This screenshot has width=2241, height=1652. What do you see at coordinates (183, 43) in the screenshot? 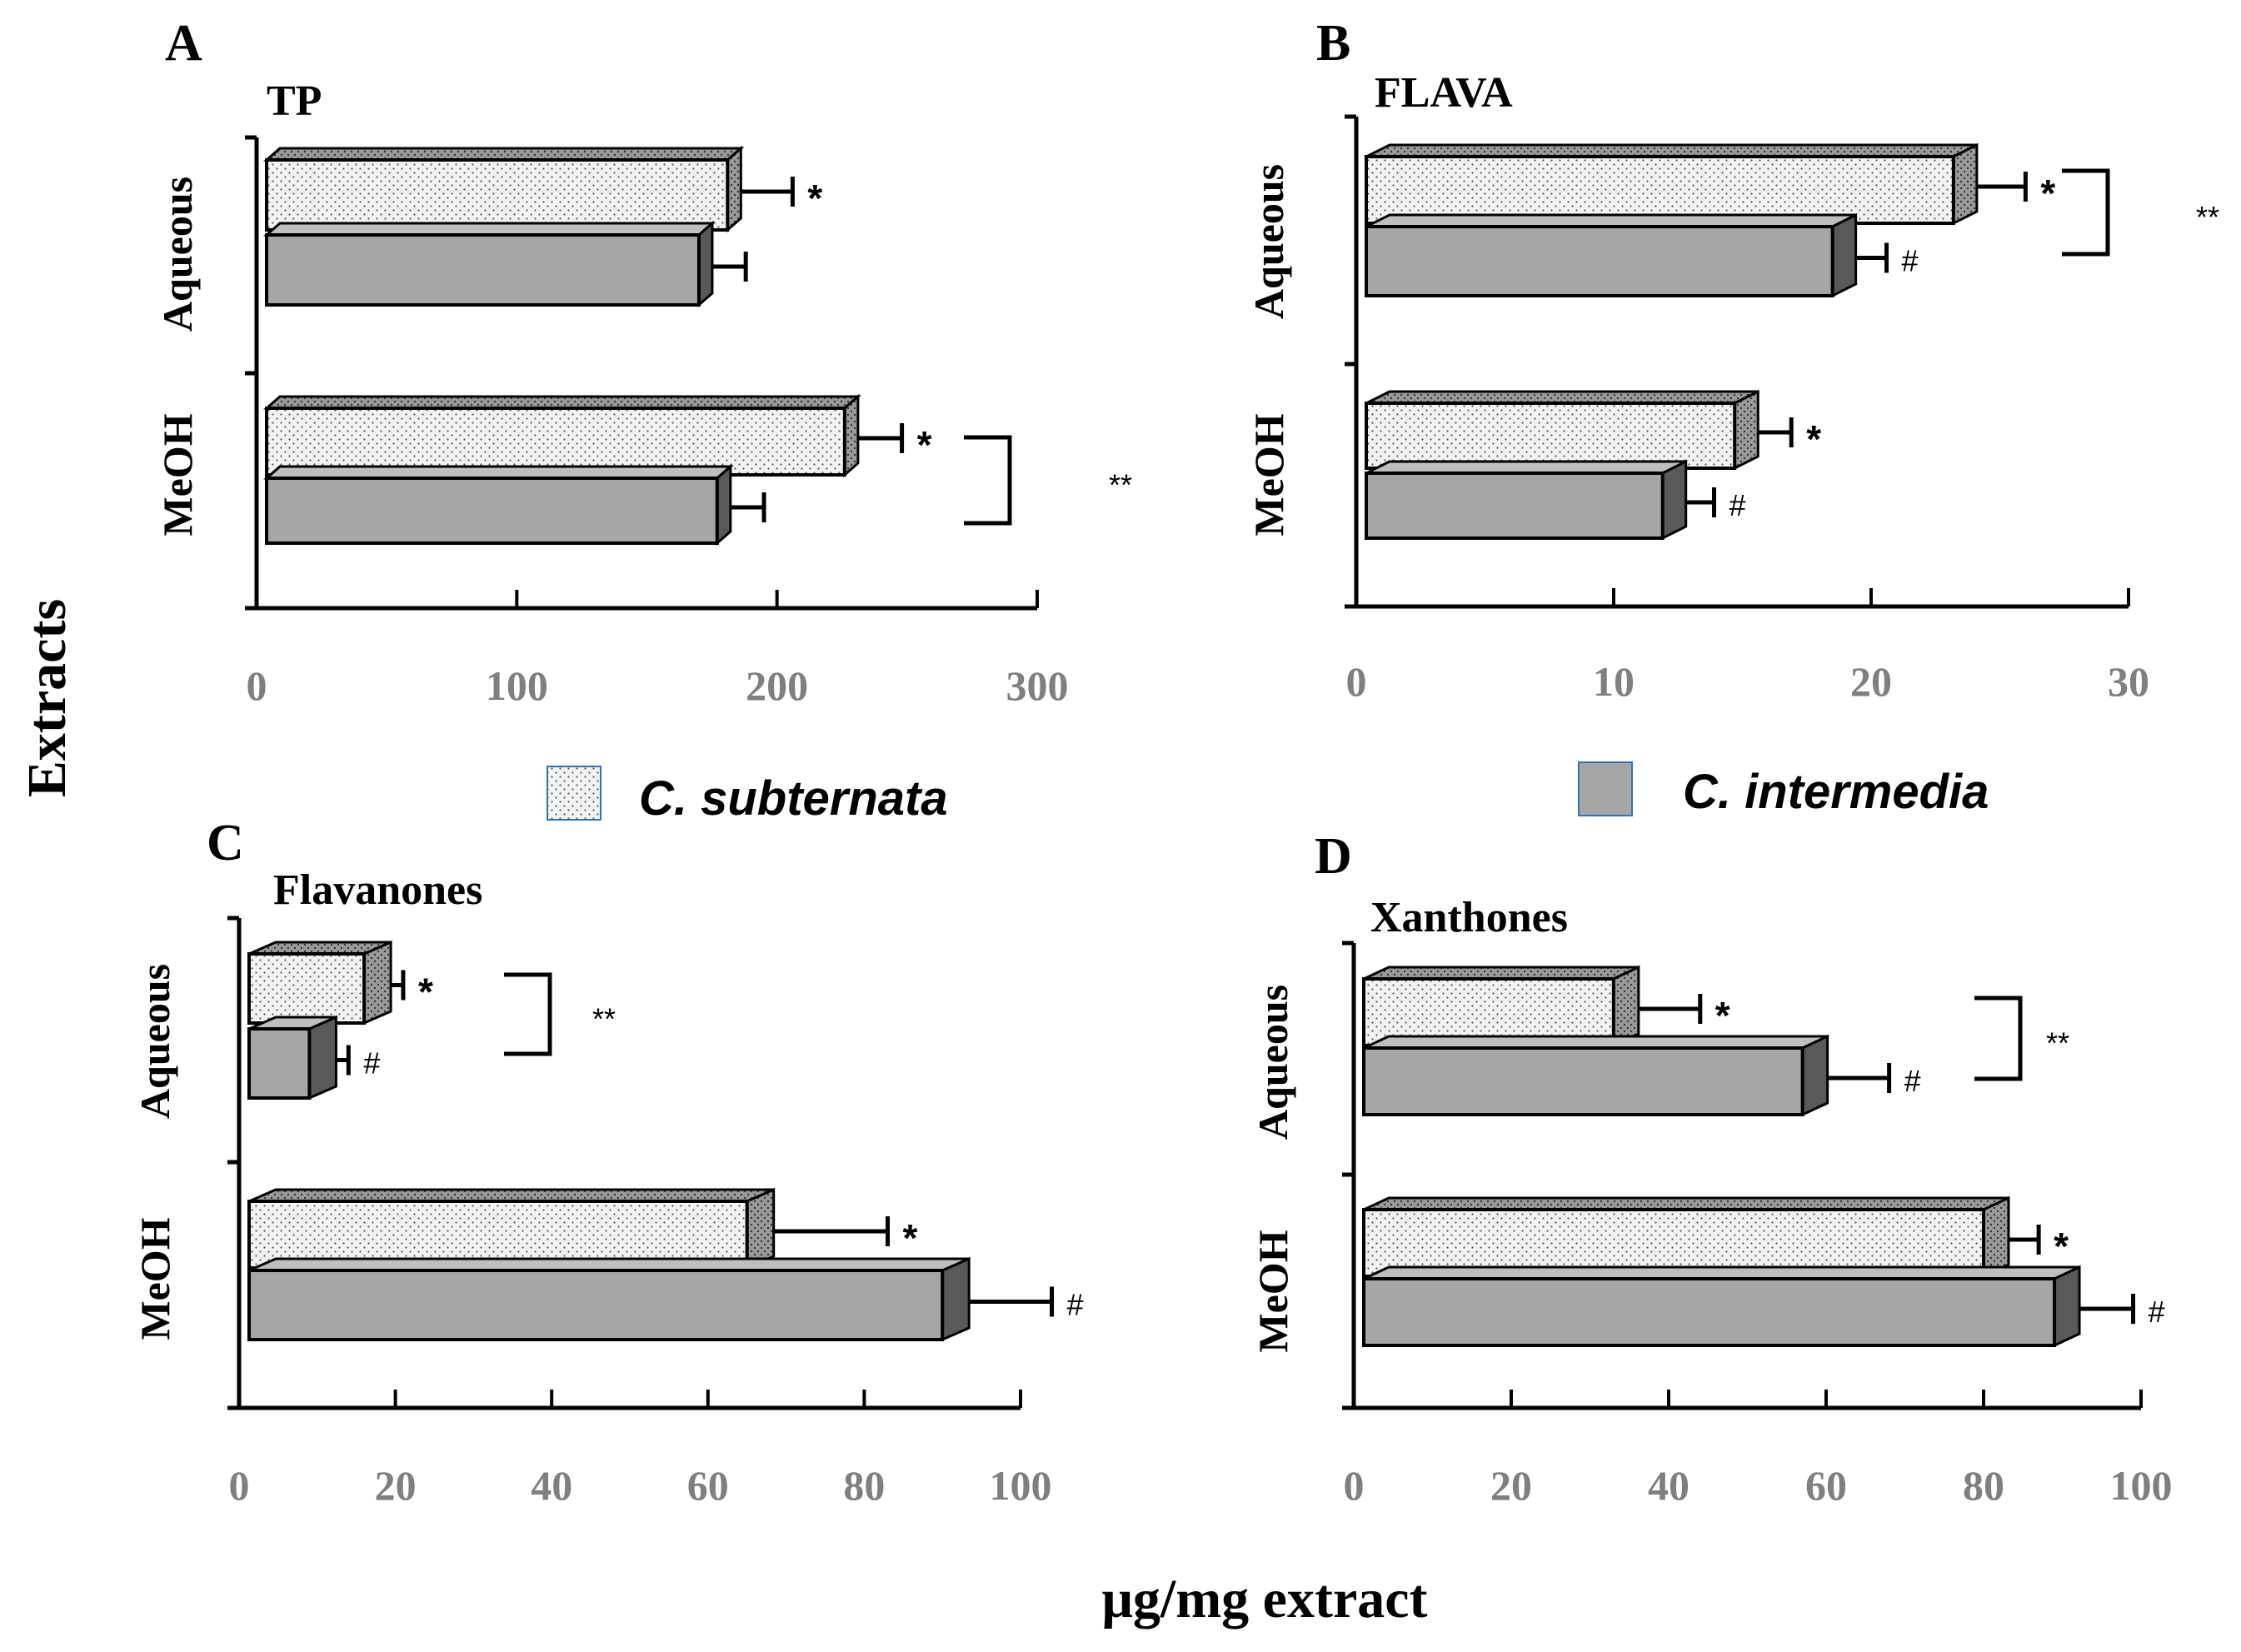
I see `panel-letter: A` at bounding box center [183, 43].